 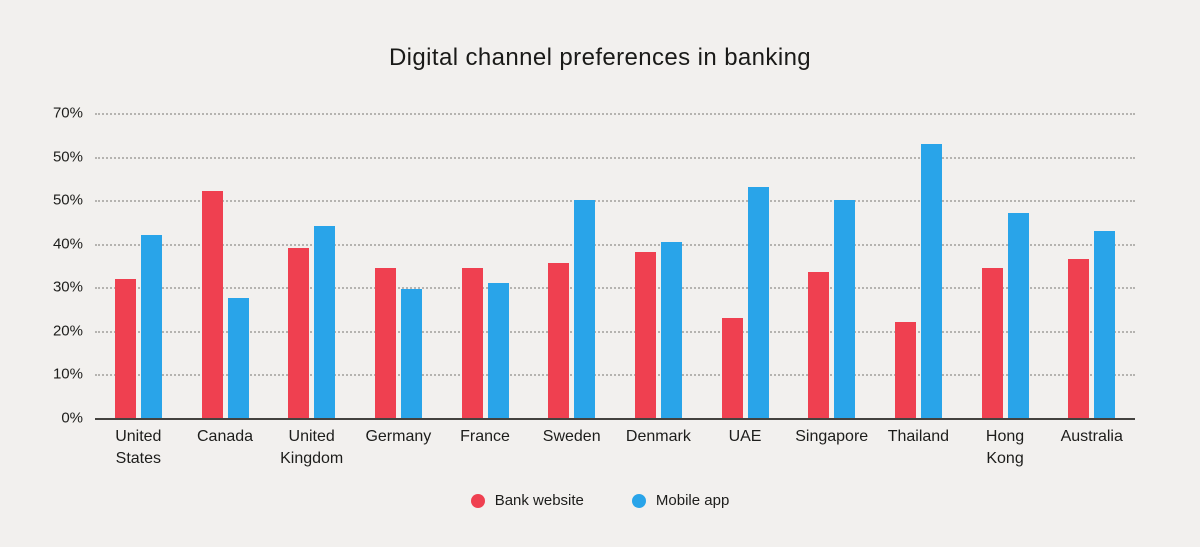 What do you see at coordinates (485, 436) in the screenshot?
I see `x-axis-label: France` at bounding box center [485, 436].